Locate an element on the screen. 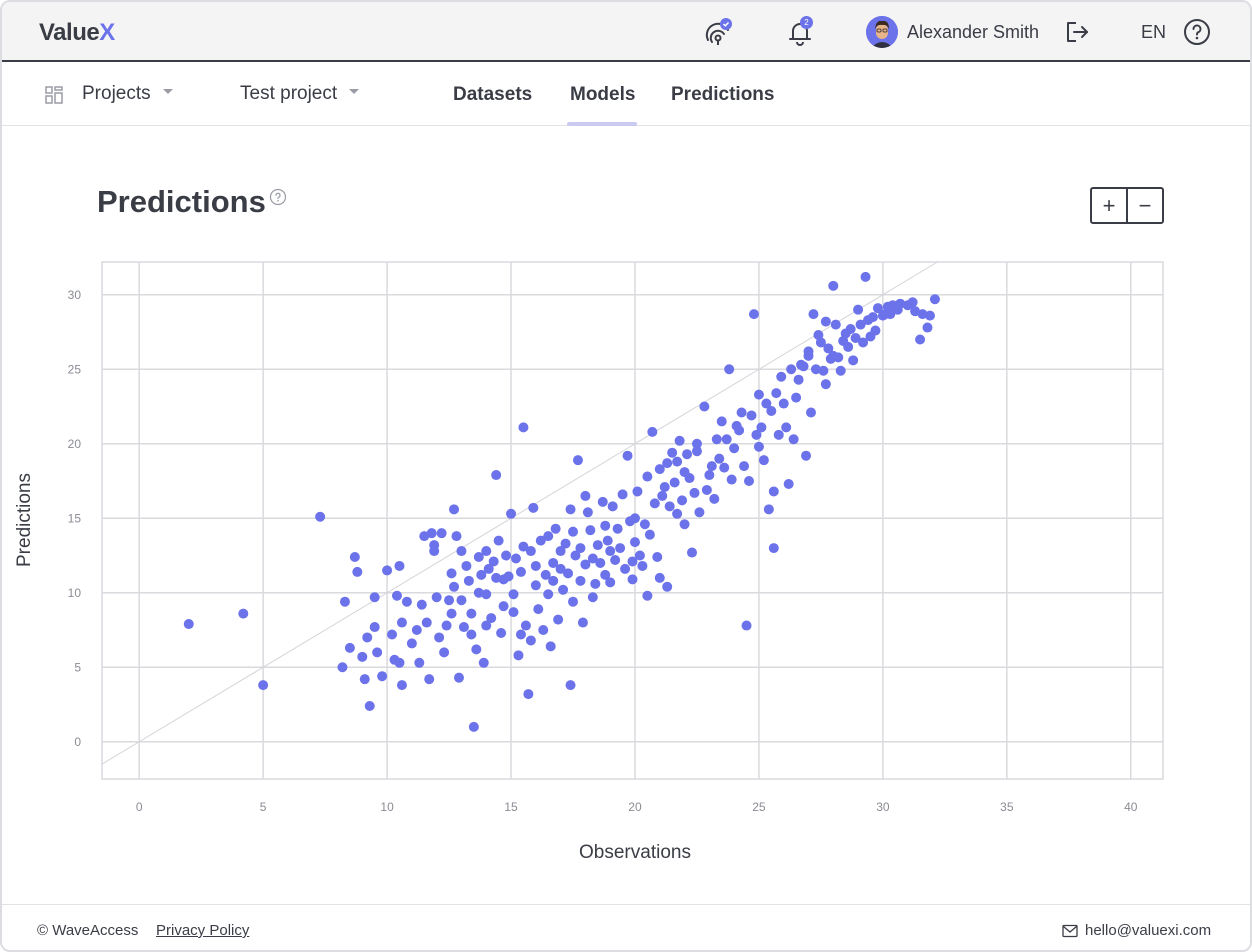 The width and height of the screenshot is (1252, 952). chevron-down-icon is located at coordinates (167, 92).